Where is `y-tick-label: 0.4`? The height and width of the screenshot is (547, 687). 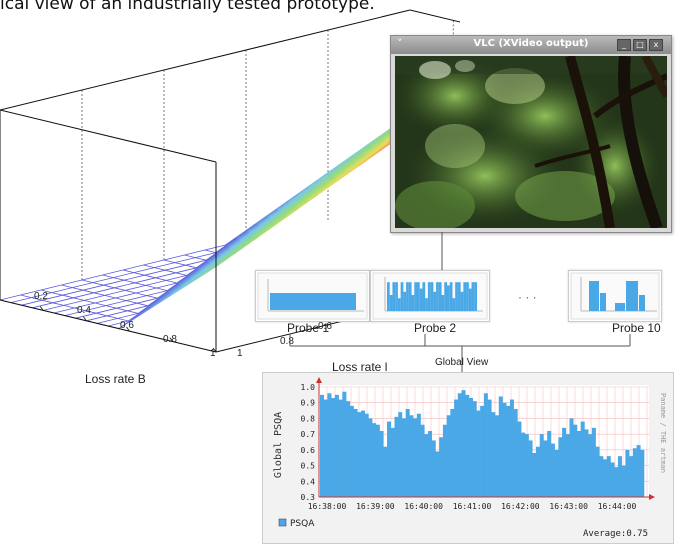 y-tick-label: 0.4 is located at coordinates (308, 481).